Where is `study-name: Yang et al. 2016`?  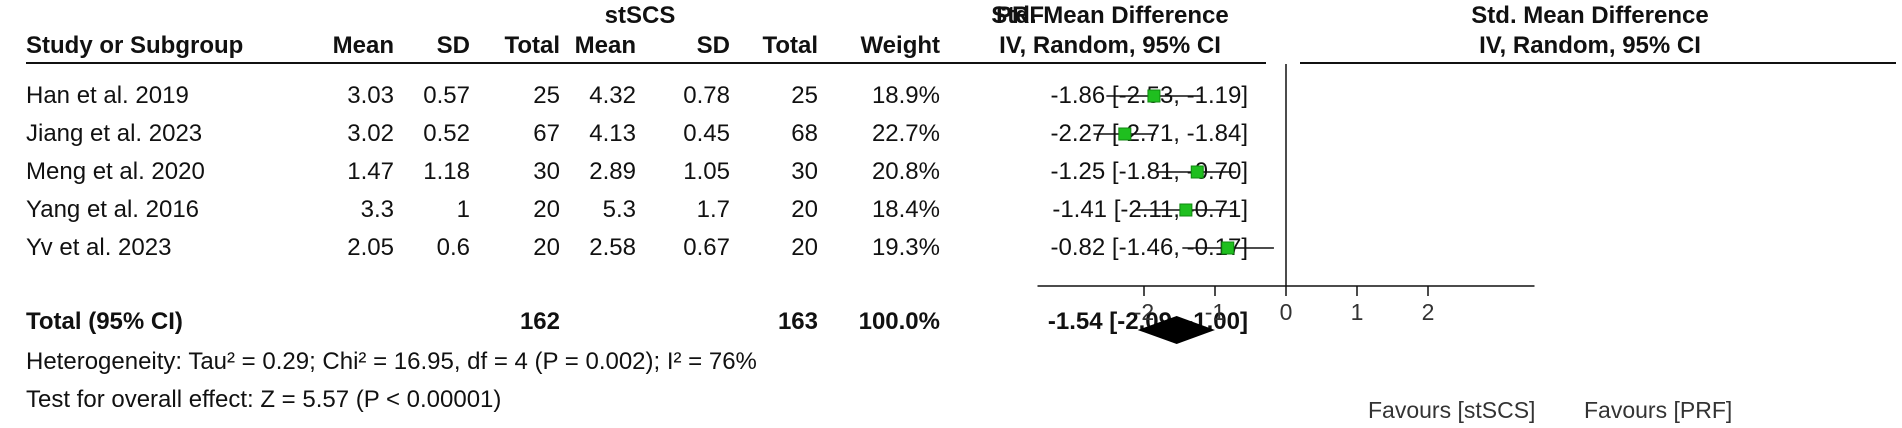 study-name: Yang et al. 2016 is located at coordinates (113, 209).